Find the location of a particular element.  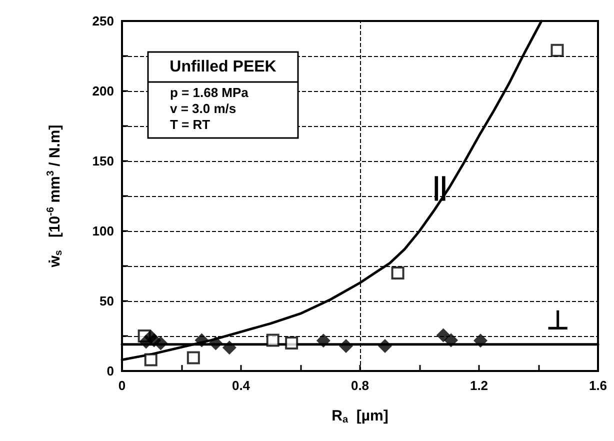

annotation: v = 3.0 m/s is located at coordinates (203, 108).